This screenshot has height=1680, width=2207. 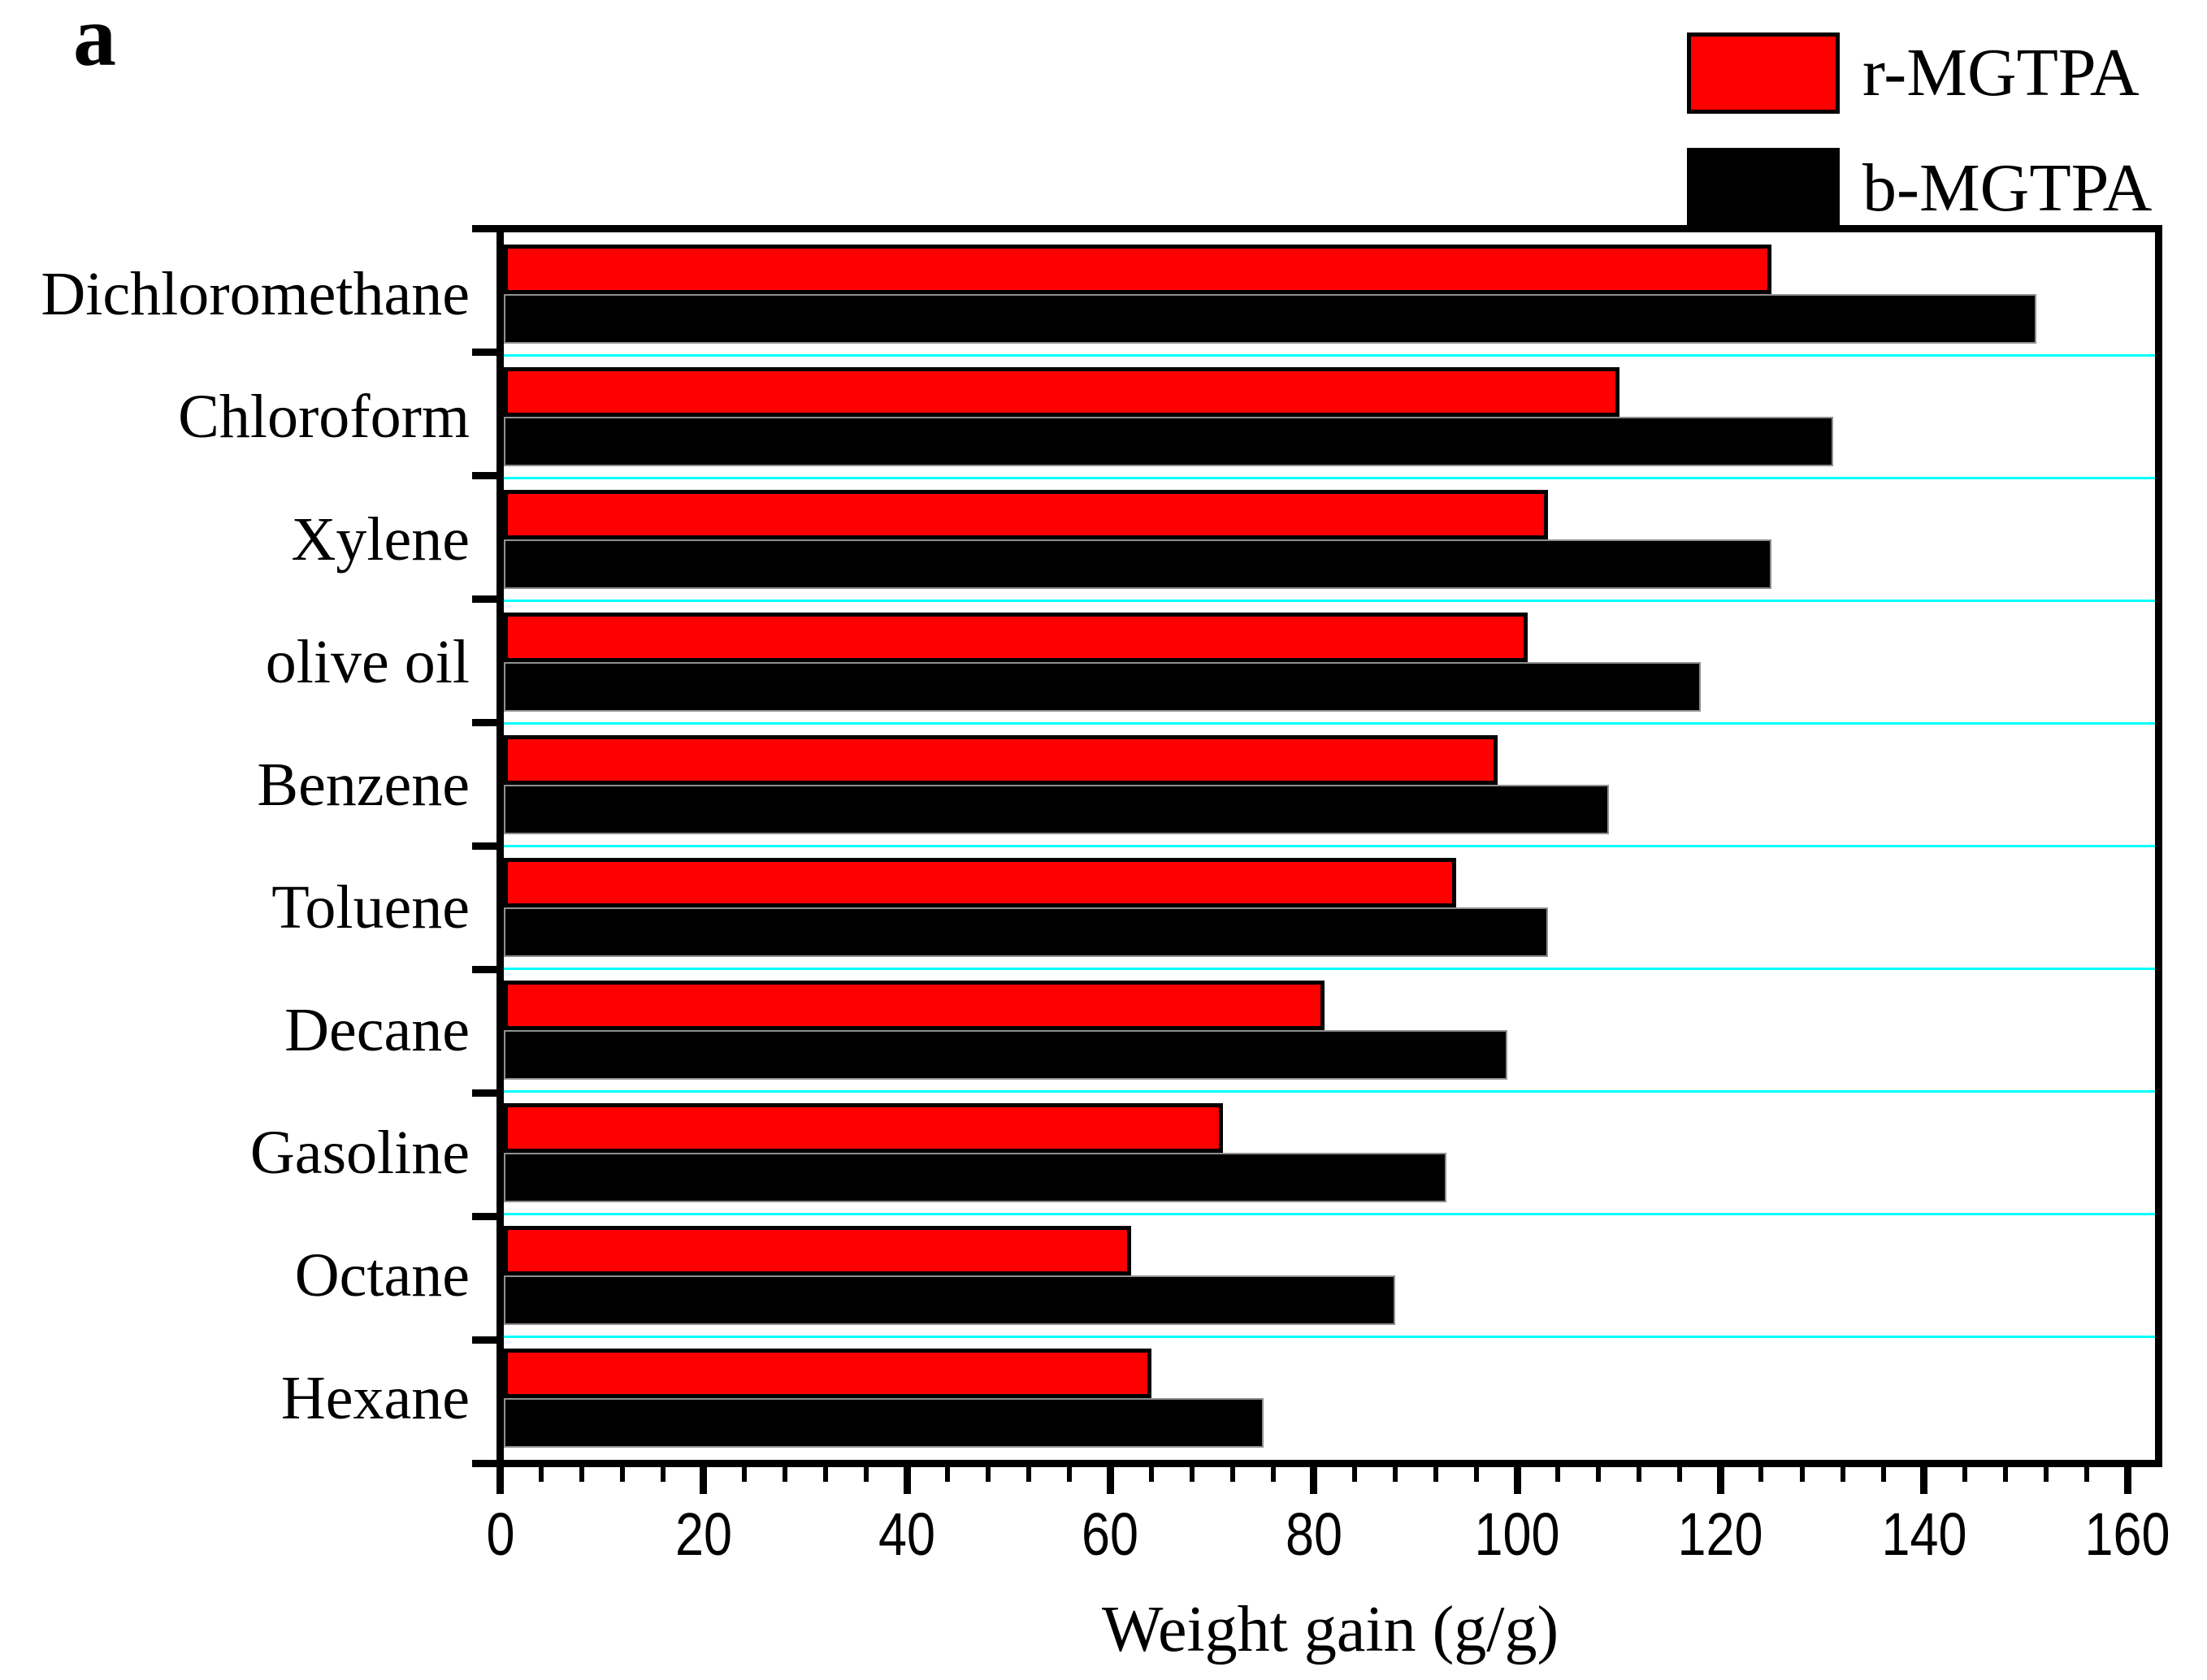 What do you see at coordinates (980, 883) in the screenshot?
I see `bar-r-mgtpa-toluene` at bounding box center [980, 883].